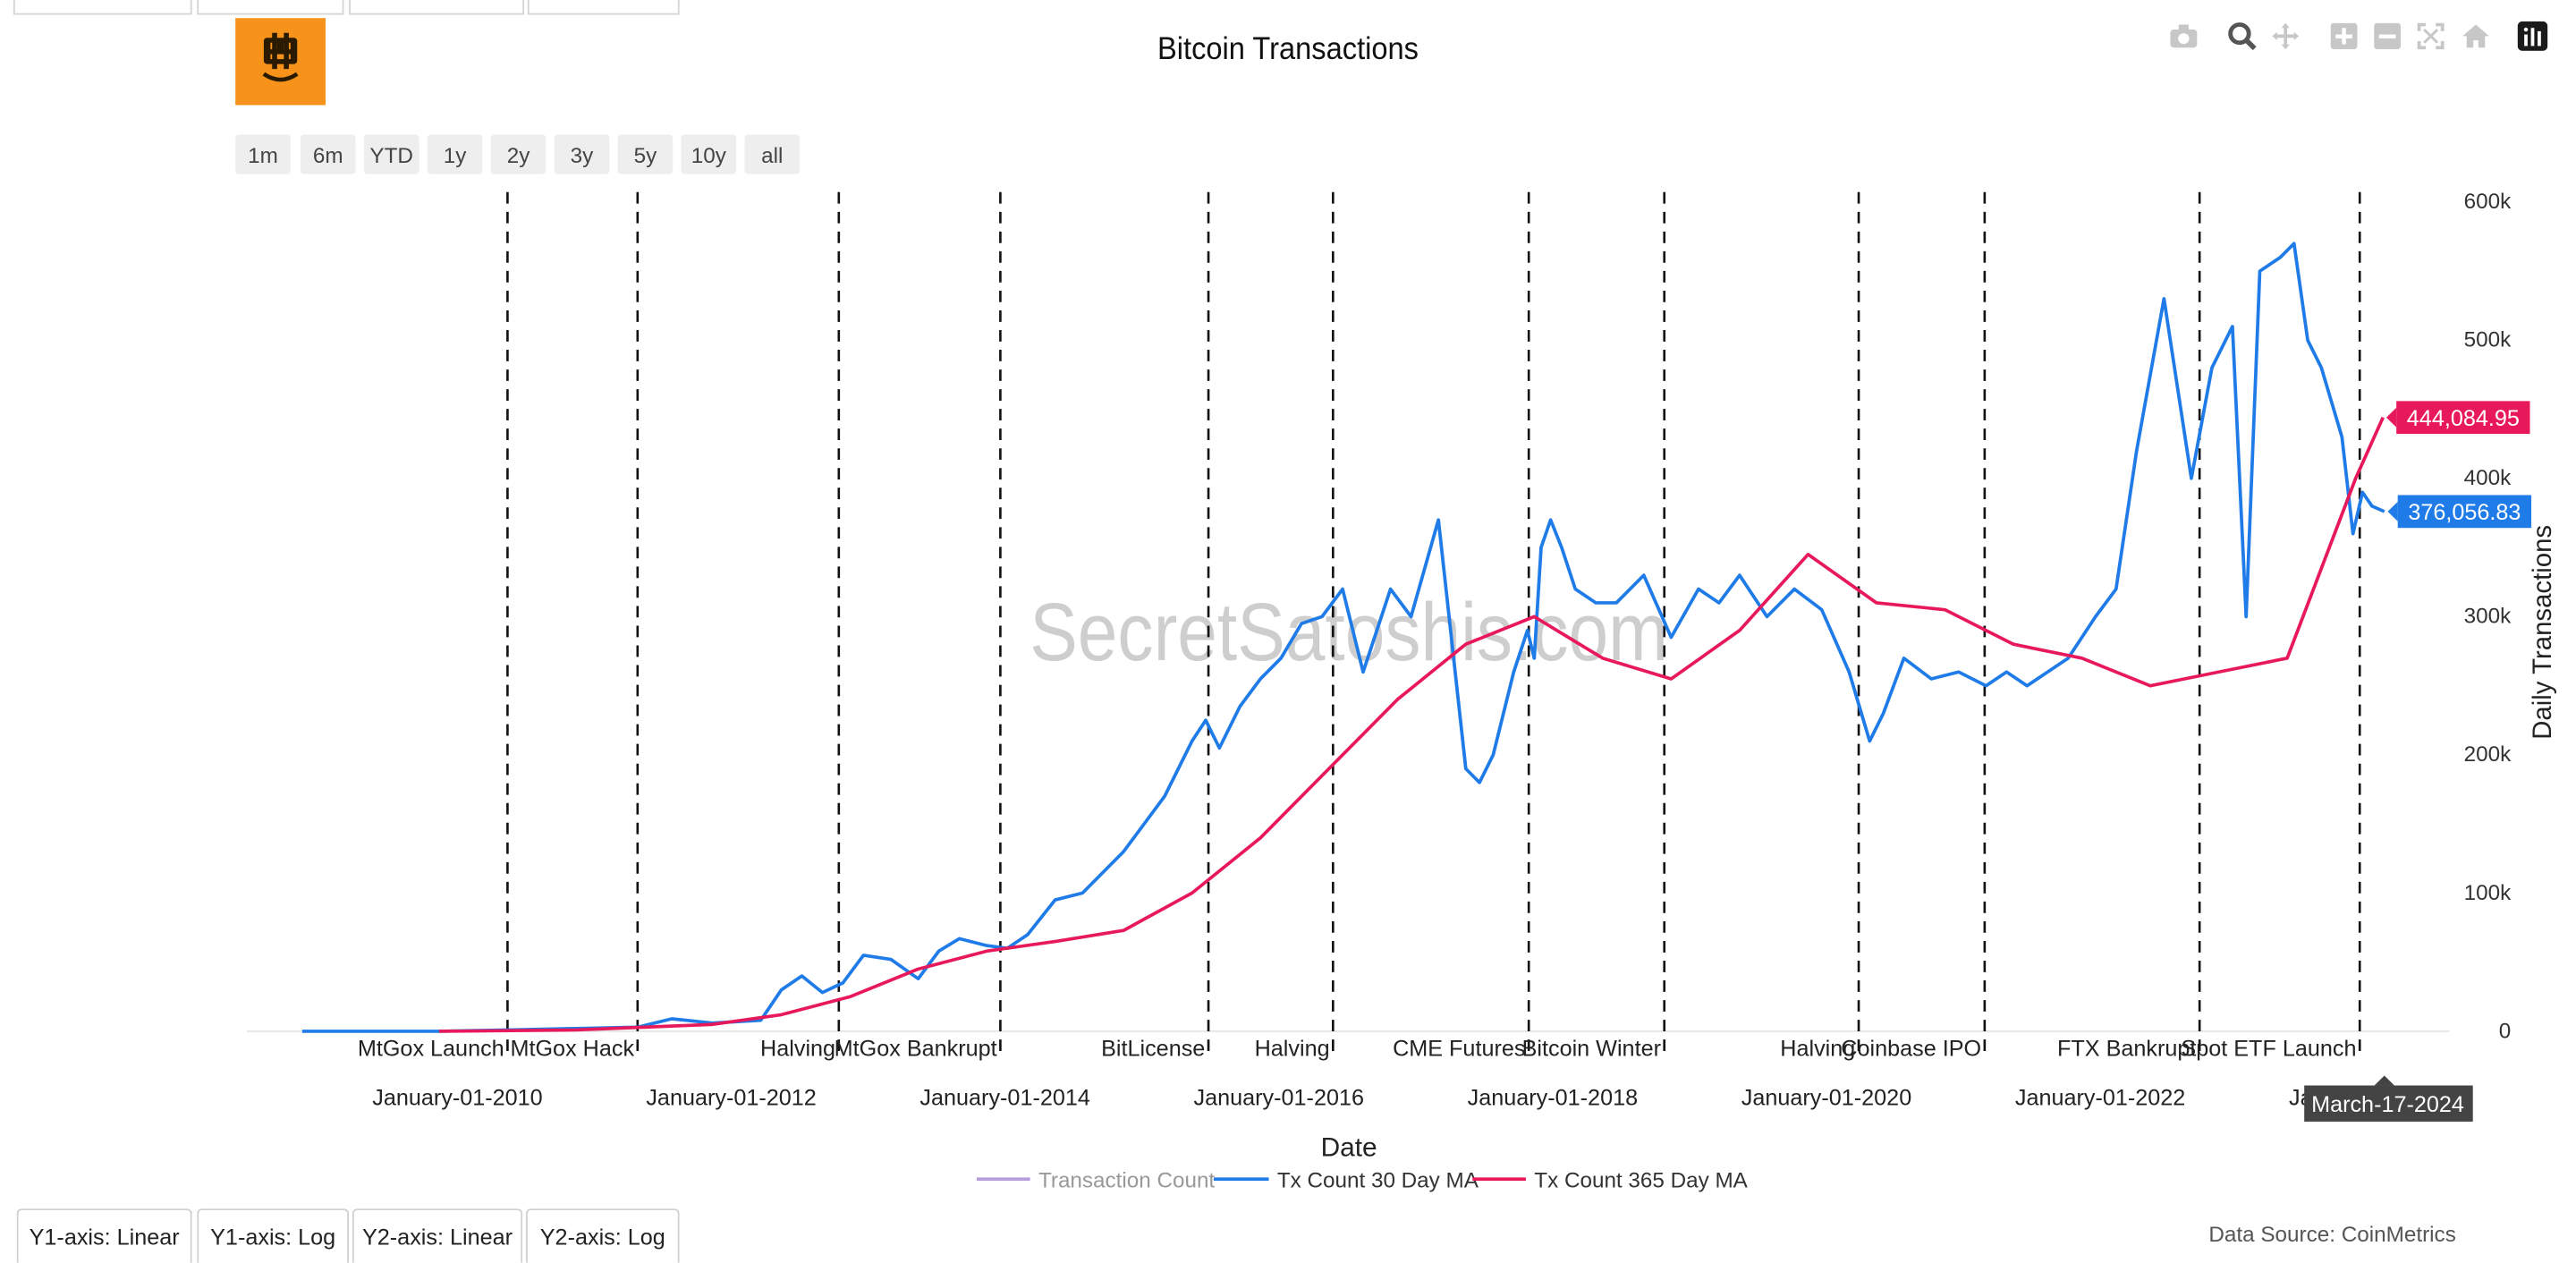 The image size is (2576, 1263). I want to click on y-axis-title: Daily Transactions, so click(2542, 632).